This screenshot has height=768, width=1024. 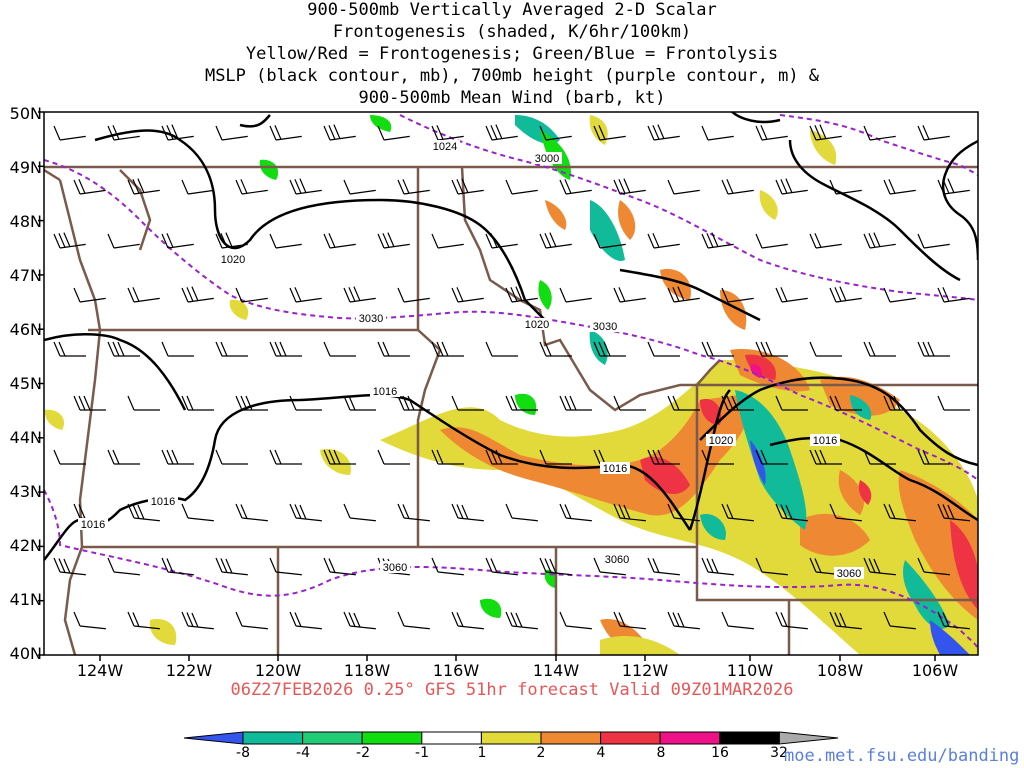 I want to click on colorbar, so click(x=511, y=738).